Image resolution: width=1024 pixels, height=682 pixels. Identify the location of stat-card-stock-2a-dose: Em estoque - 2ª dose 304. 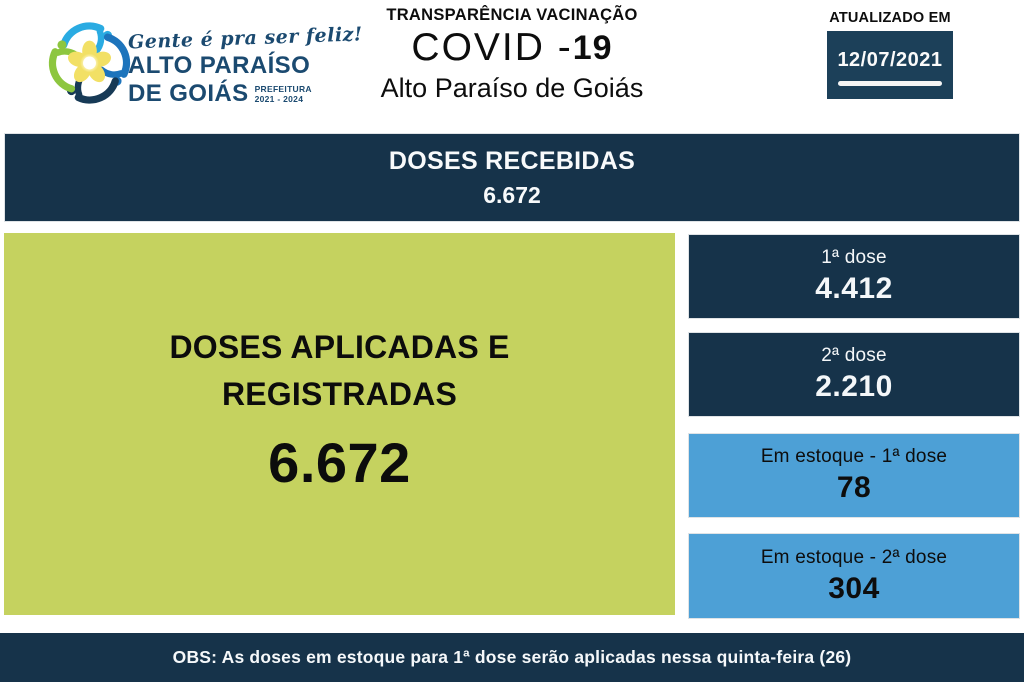
(854, 576).